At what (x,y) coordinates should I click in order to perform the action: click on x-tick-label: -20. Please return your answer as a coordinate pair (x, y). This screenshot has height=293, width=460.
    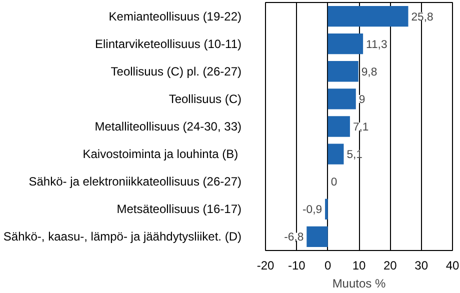
    Looking at the image, I should click on (265, 265).